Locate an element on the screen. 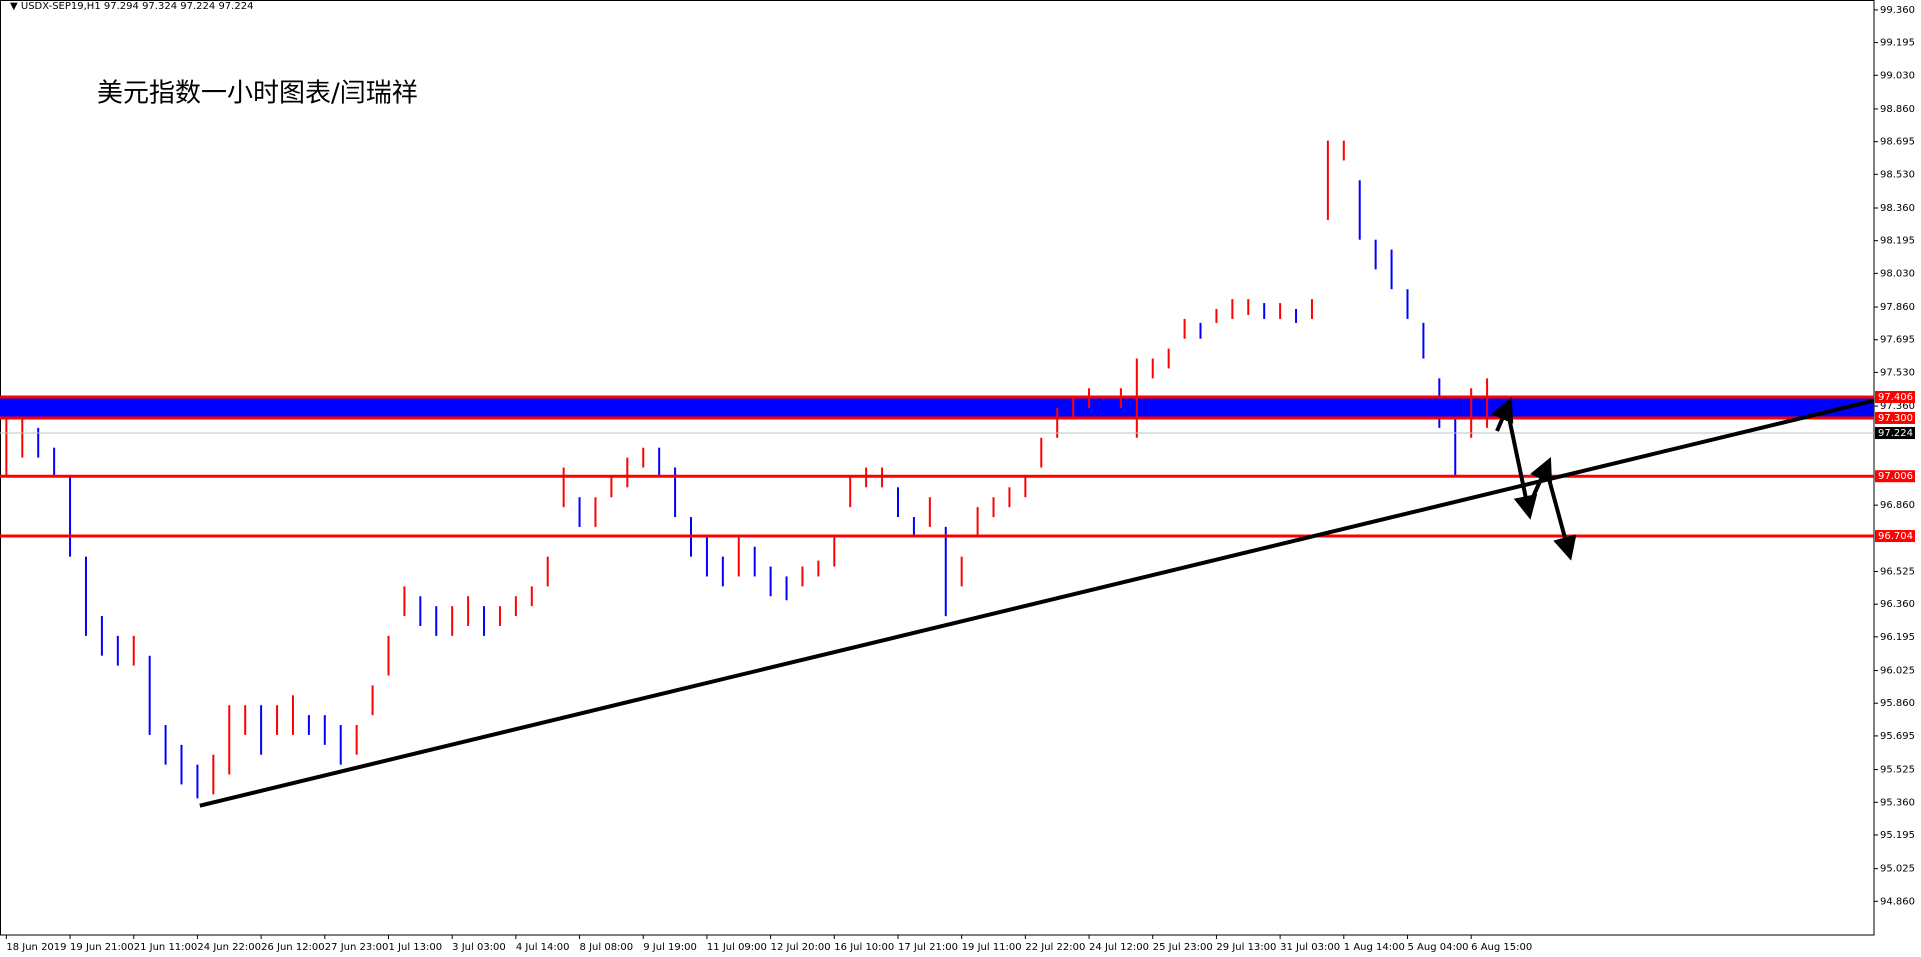 The width and height of the screenshot is (1921, 957). x-tick-label: 12 Jul 20:00 is located at coordinates (801, 947).